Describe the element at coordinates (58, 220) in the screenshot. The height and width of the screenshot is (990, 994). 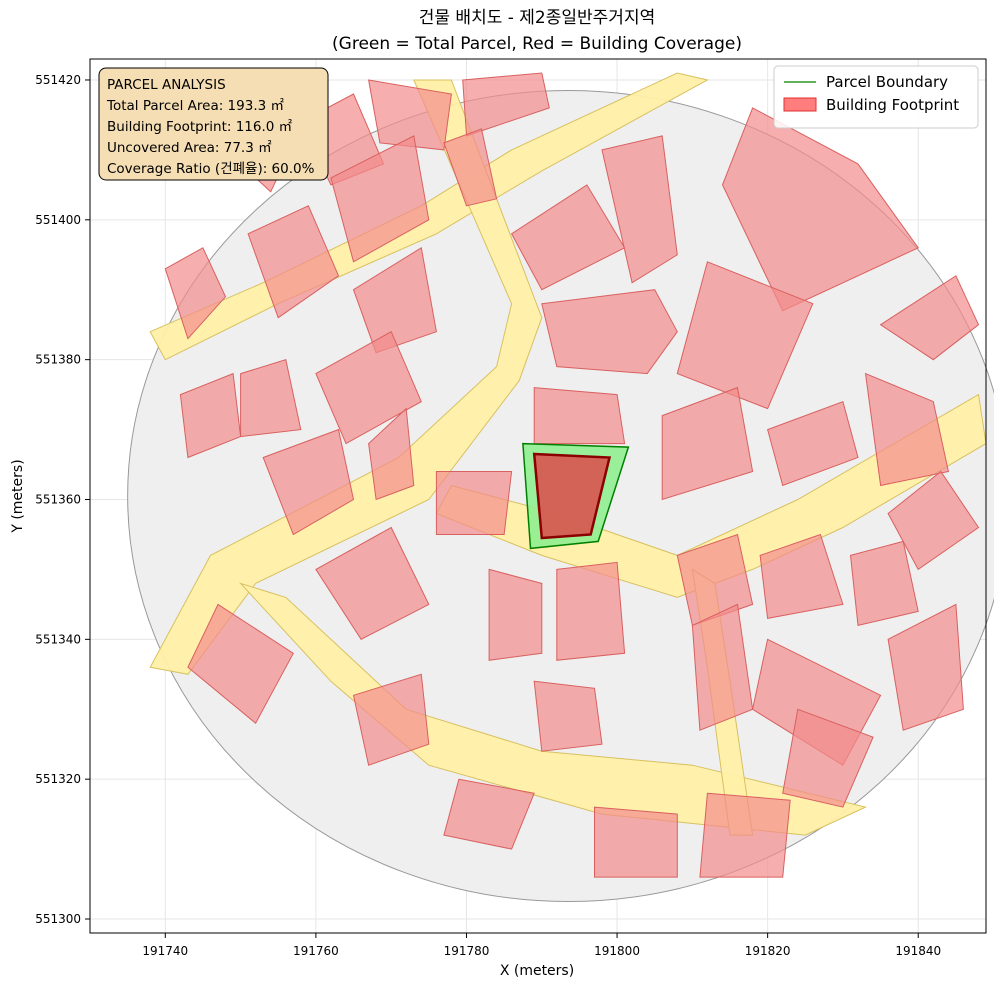
I see `y-tick-label: 551400` at that location.